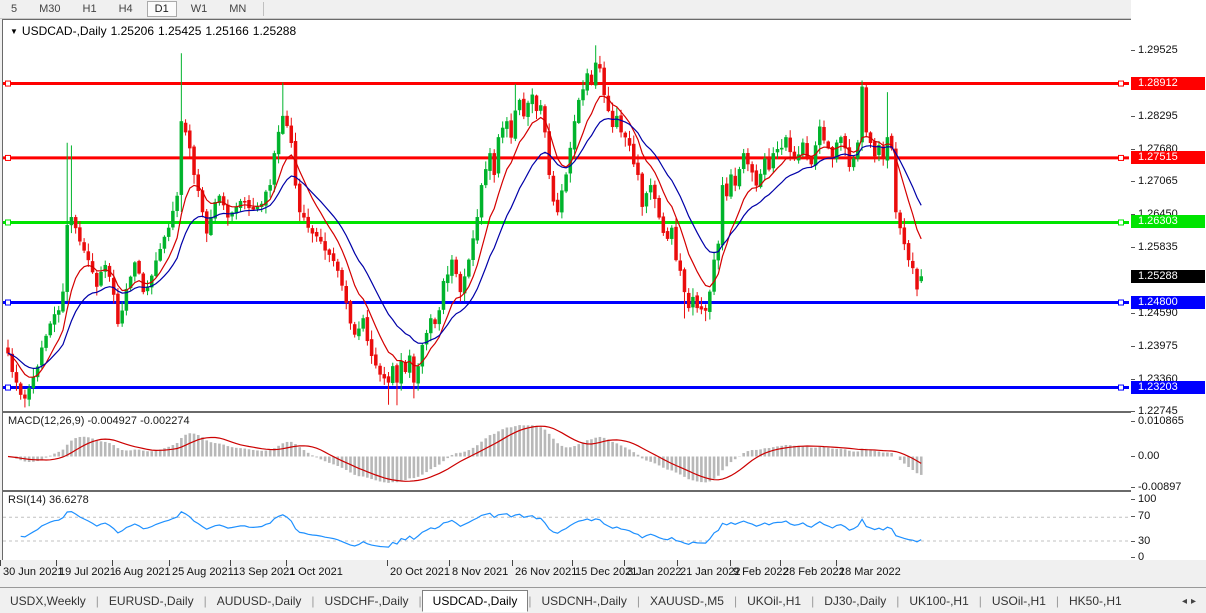  What do you see at coordinates (710, 572) in the screenshot?
I see `date-label: 21 Jan 2022` at bounding box center [710, 572].